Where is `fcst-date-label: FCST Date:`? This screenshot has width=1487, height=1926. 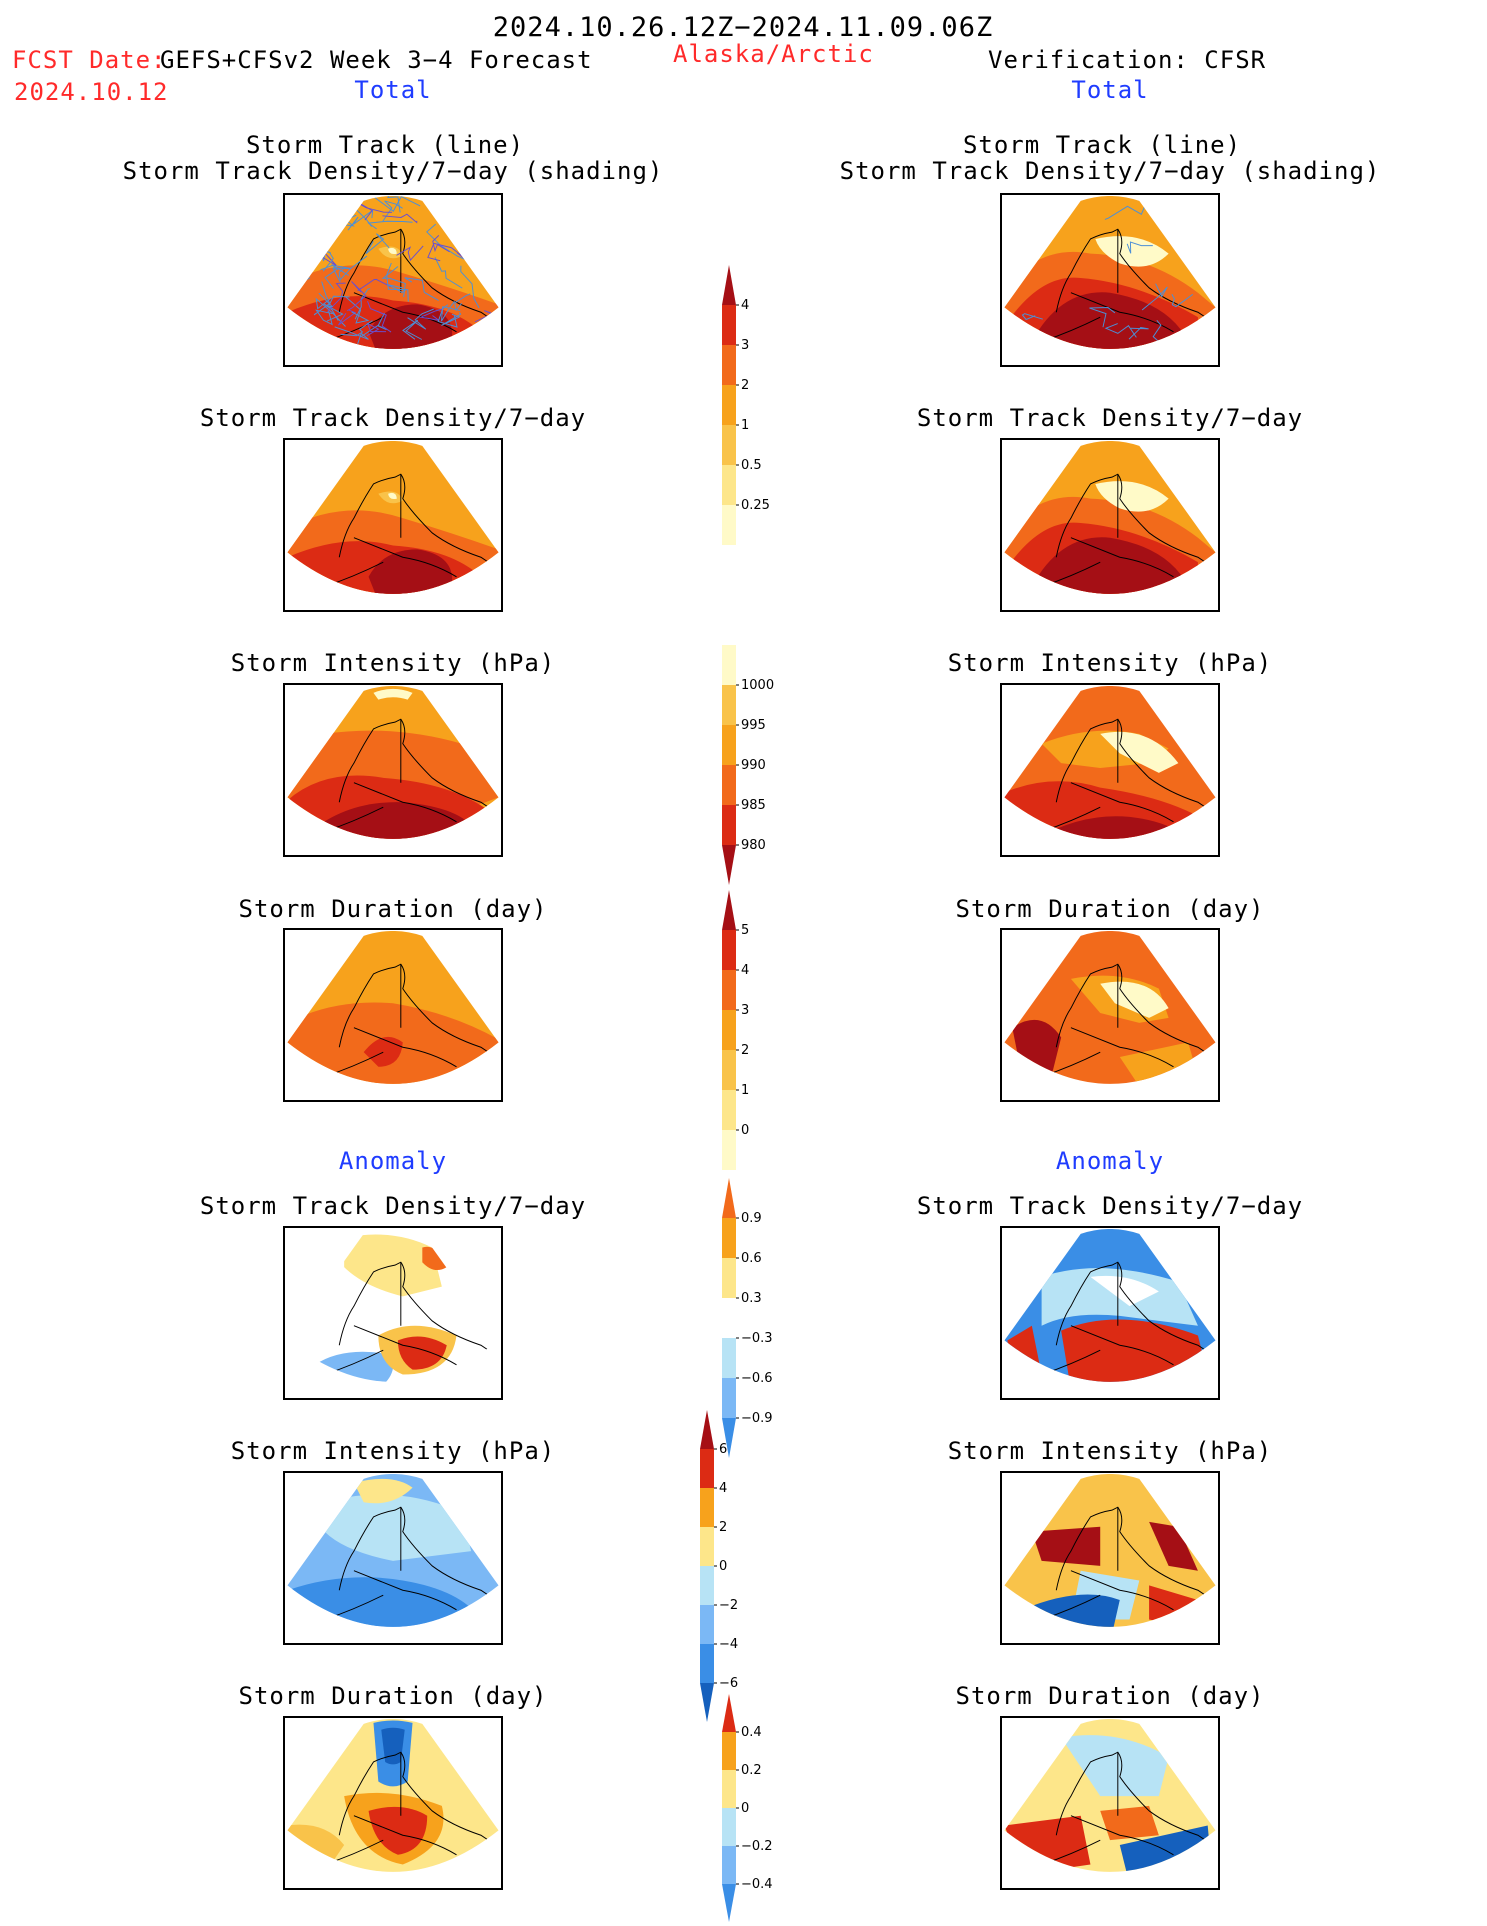 fcst-date-label: FCST Date: is located at coordinates (89, 60).